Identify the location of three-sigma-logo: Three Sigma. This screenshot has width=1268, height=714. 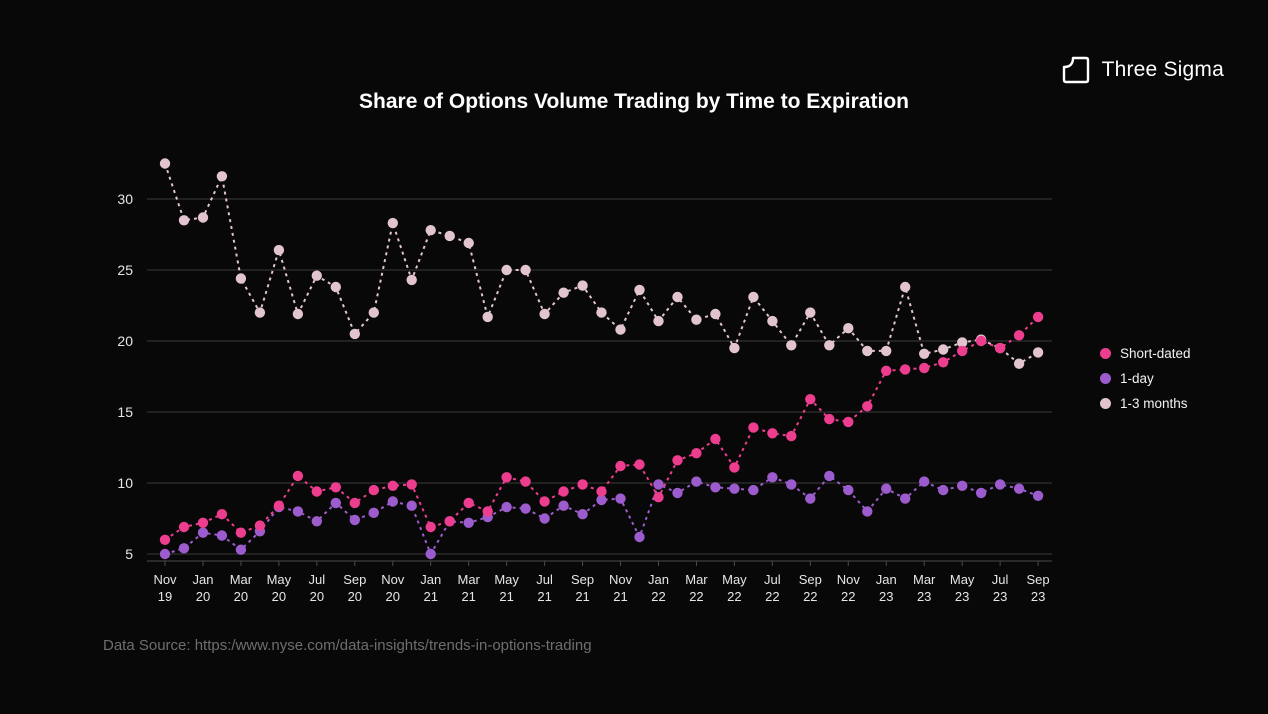
(1142, 70).